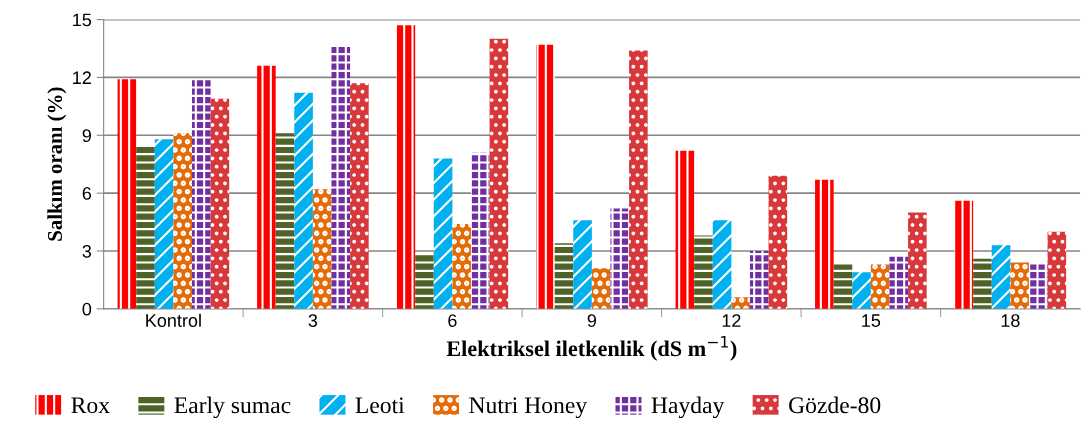 The width and height of the screenshot is (1091, 435). Describe the element at coordinates (313, 320) in the screenshot. I see `x-tick-label: 3` at that location.